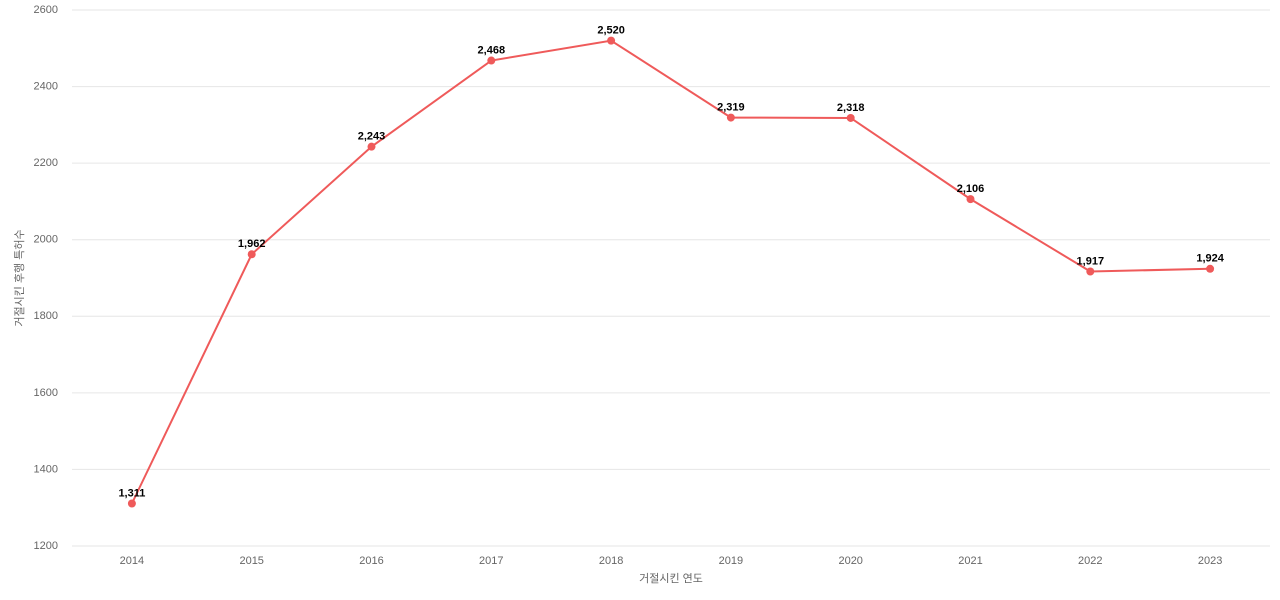  I want to click on data-label: 2,468, so click(492, 50).